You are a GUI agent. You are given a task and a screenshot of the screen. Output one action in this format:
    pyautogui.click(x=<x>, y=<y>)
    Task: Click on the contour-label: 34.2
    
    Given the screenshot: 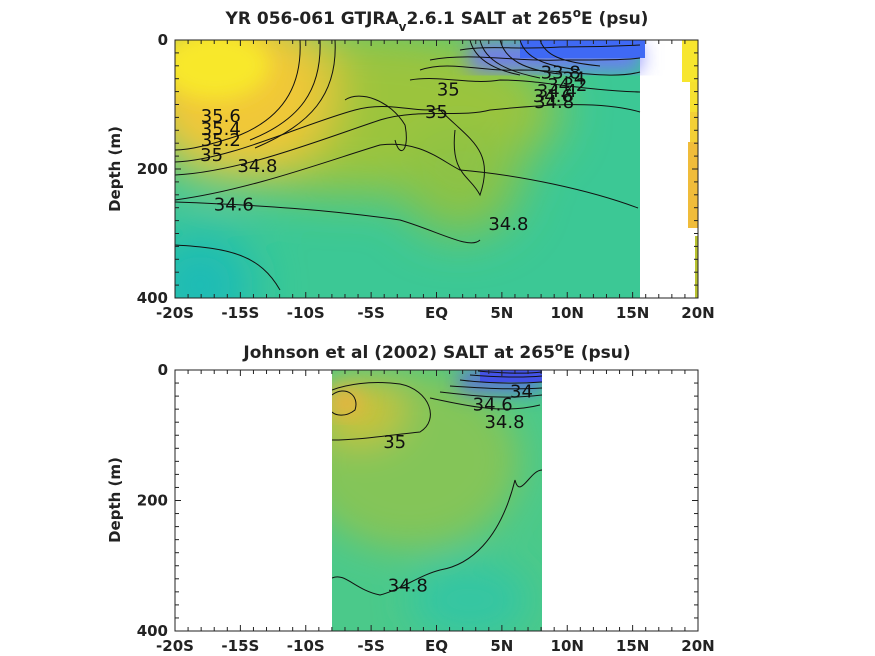 What is the action you would take?
    pyautogui.click(x=567, y=85)
    